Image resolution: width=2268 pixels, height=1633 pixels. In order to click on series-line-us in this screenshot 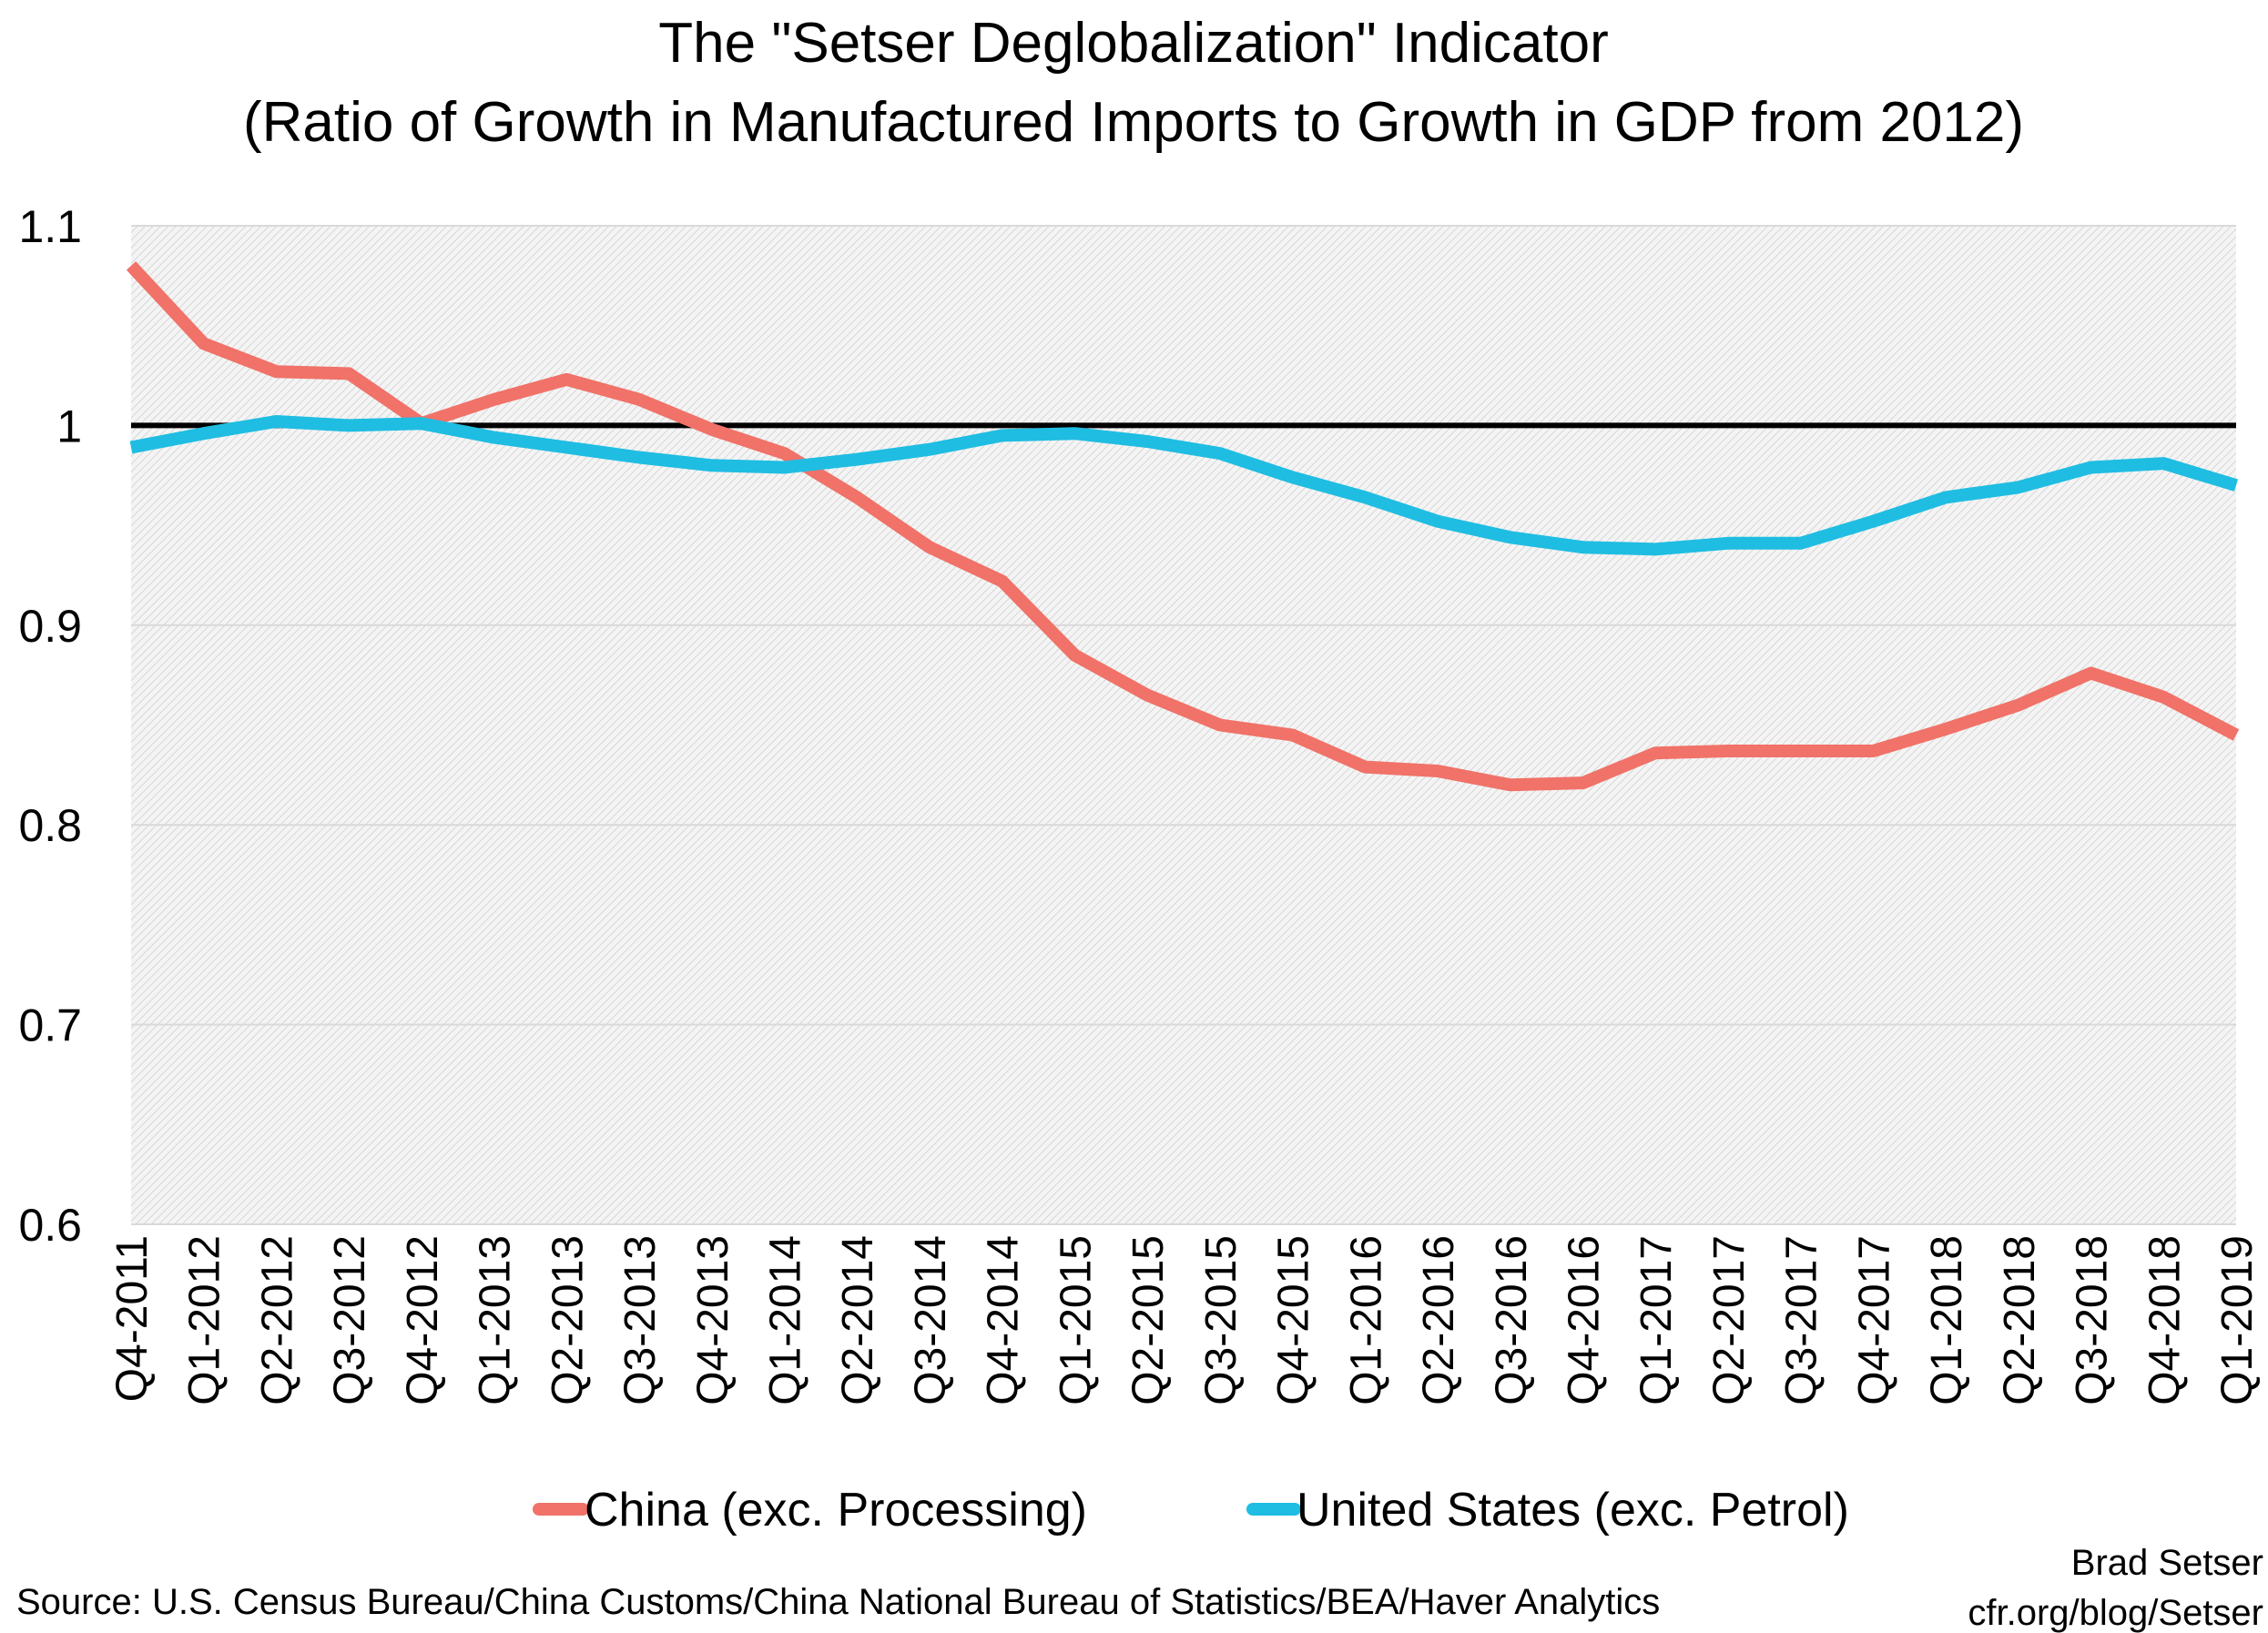, I will do `click(1184, 485)`.